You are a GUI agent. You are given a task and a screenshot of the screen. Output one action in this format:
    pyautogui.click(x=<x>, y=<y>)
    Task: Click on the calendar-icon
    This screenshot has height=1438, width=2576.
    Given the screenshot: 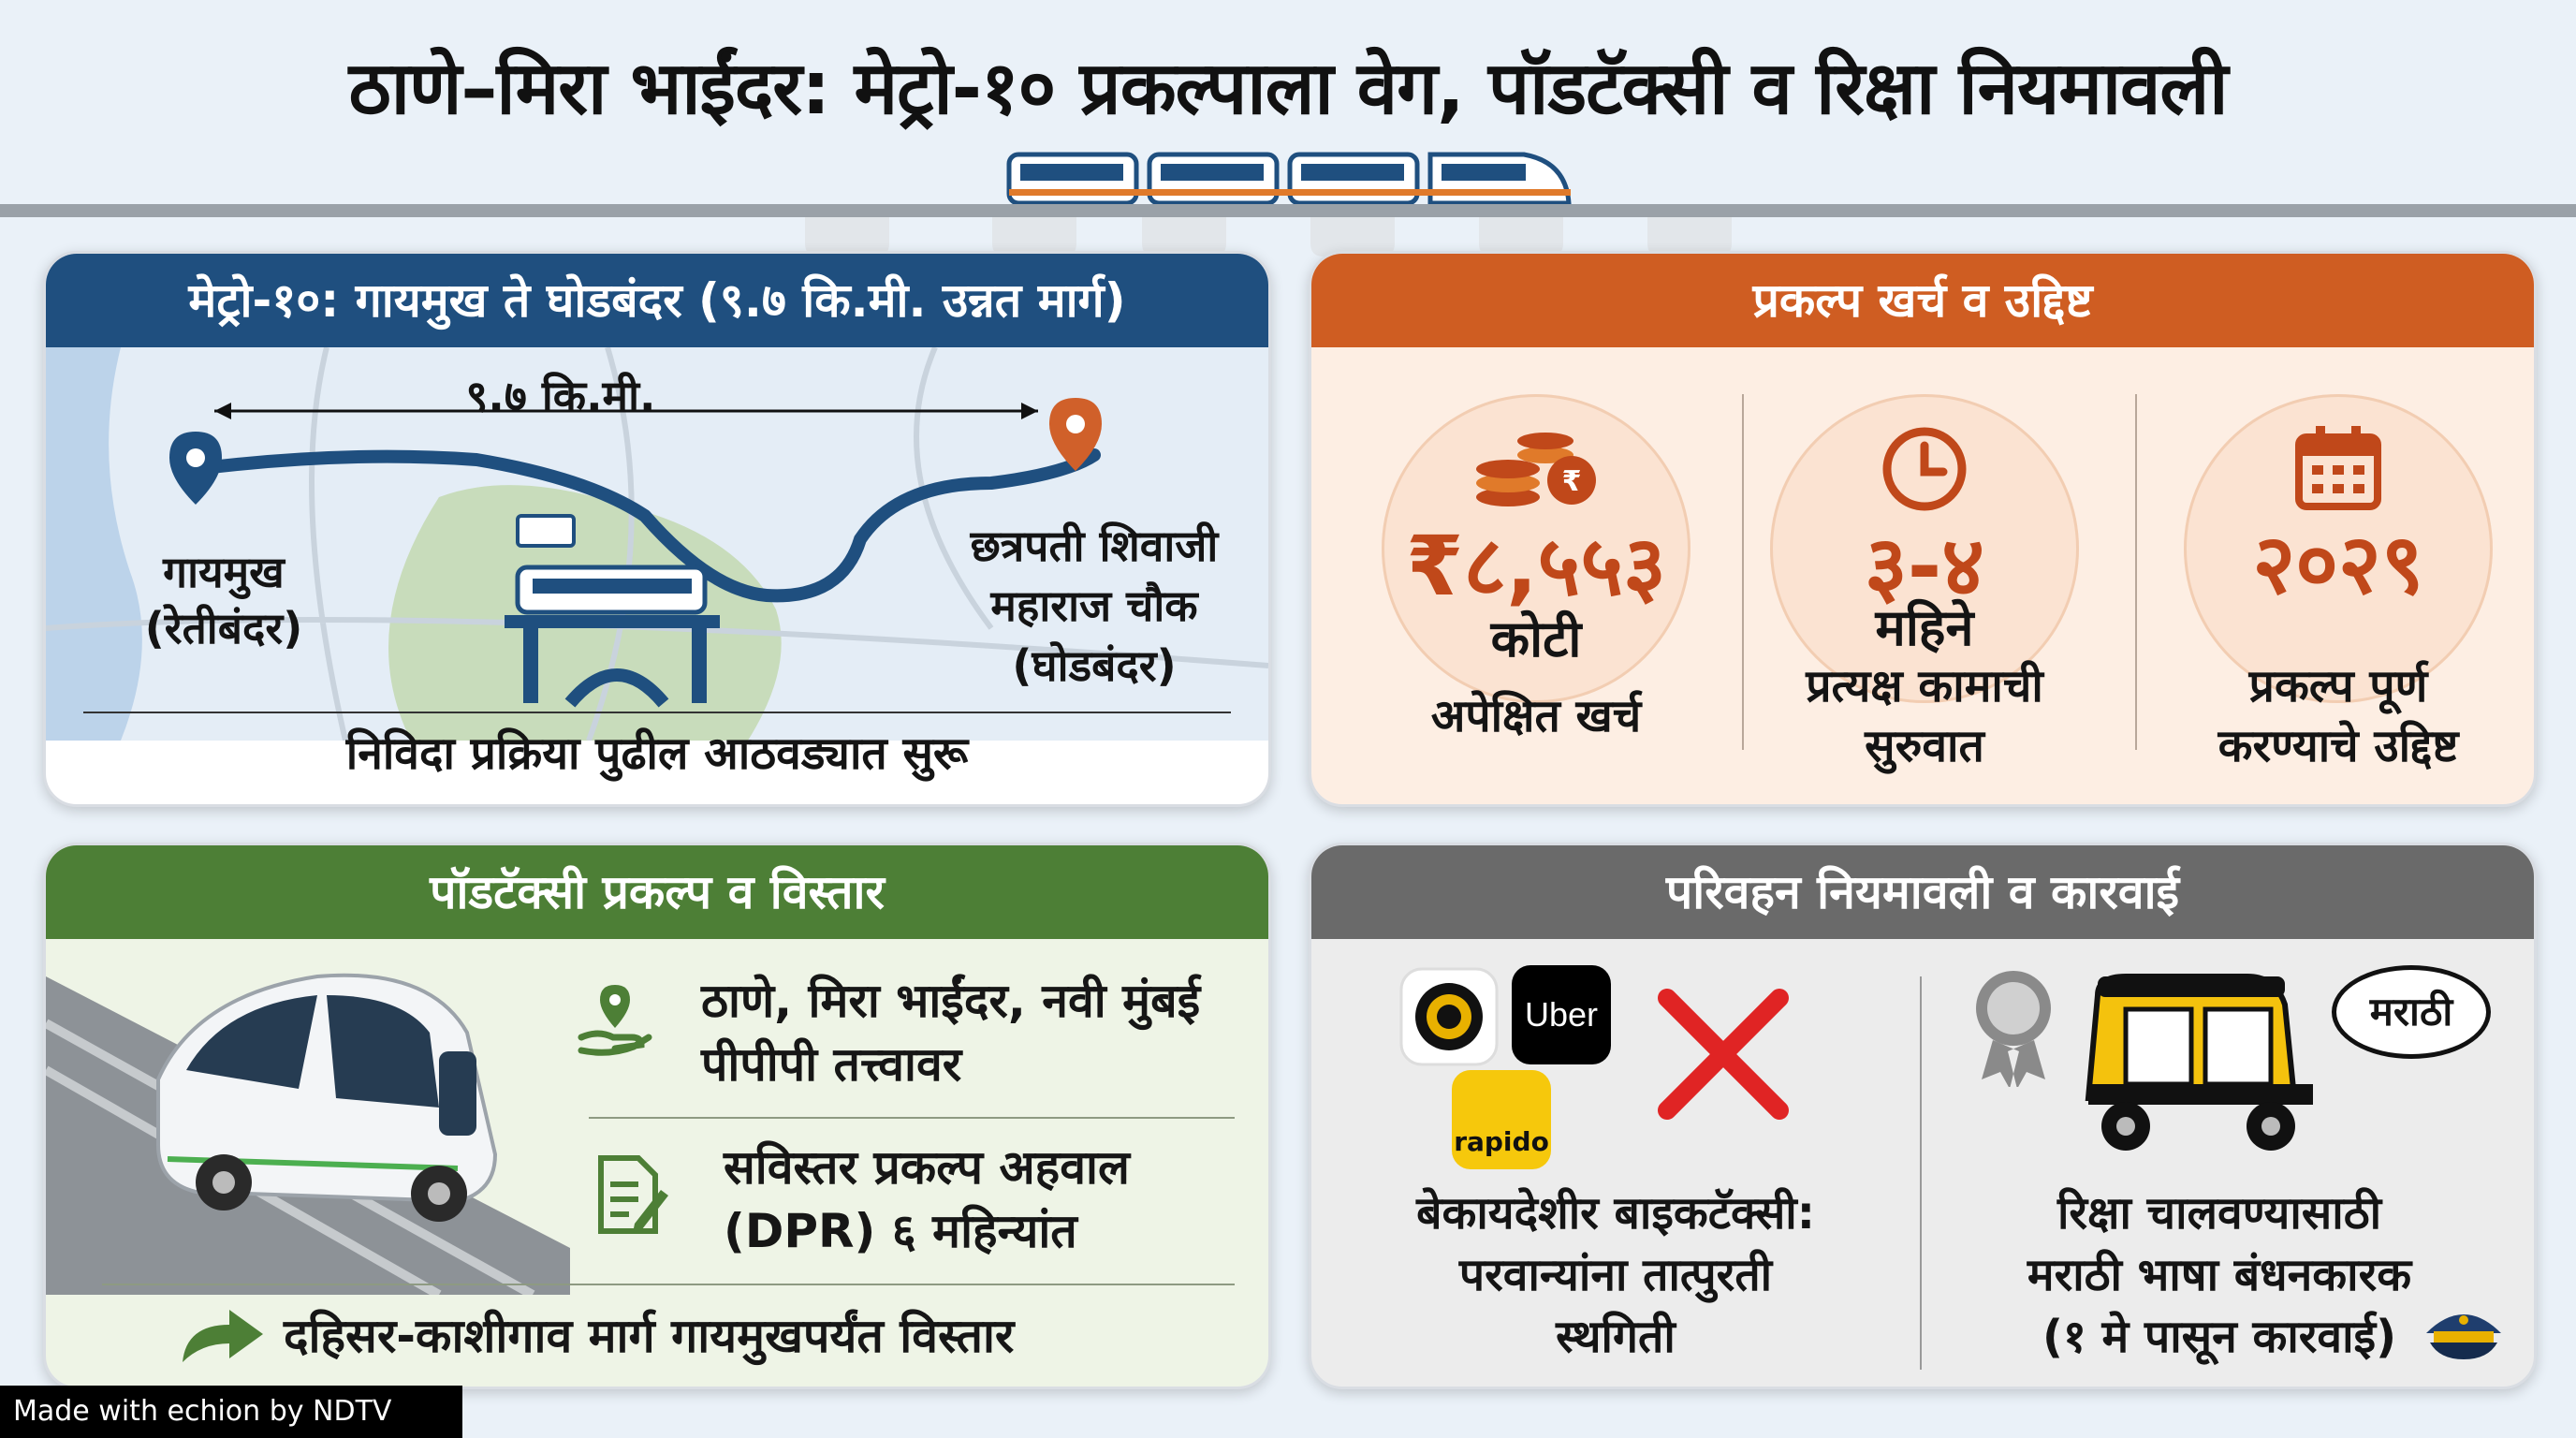 What is the action you would take?
    pyautogui.click(x=2338, y=468)
    